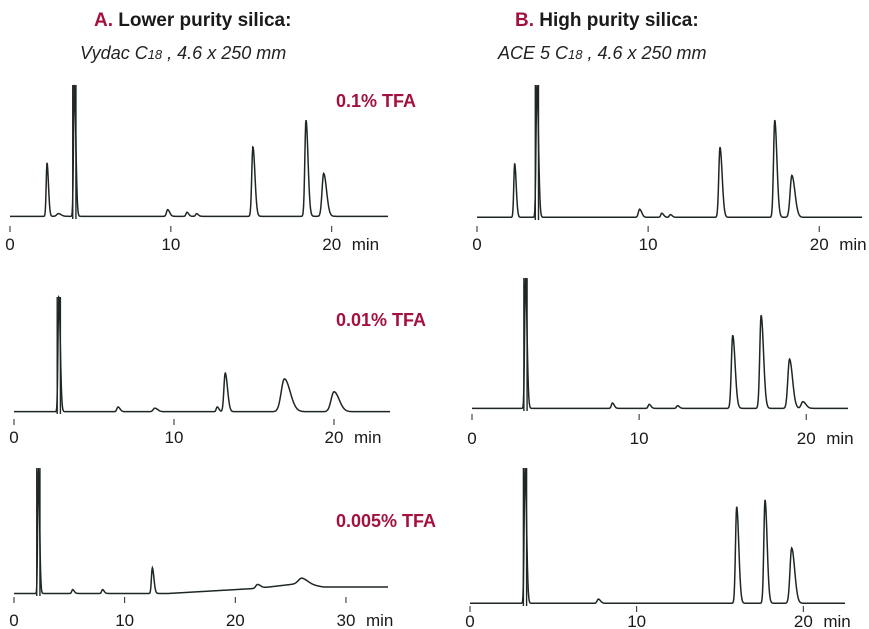 The image size is (869, 629). Describe the element at coordinates (114, 53) in the screenshot. I see `panel-a-column-name: Vydac C` at that location.